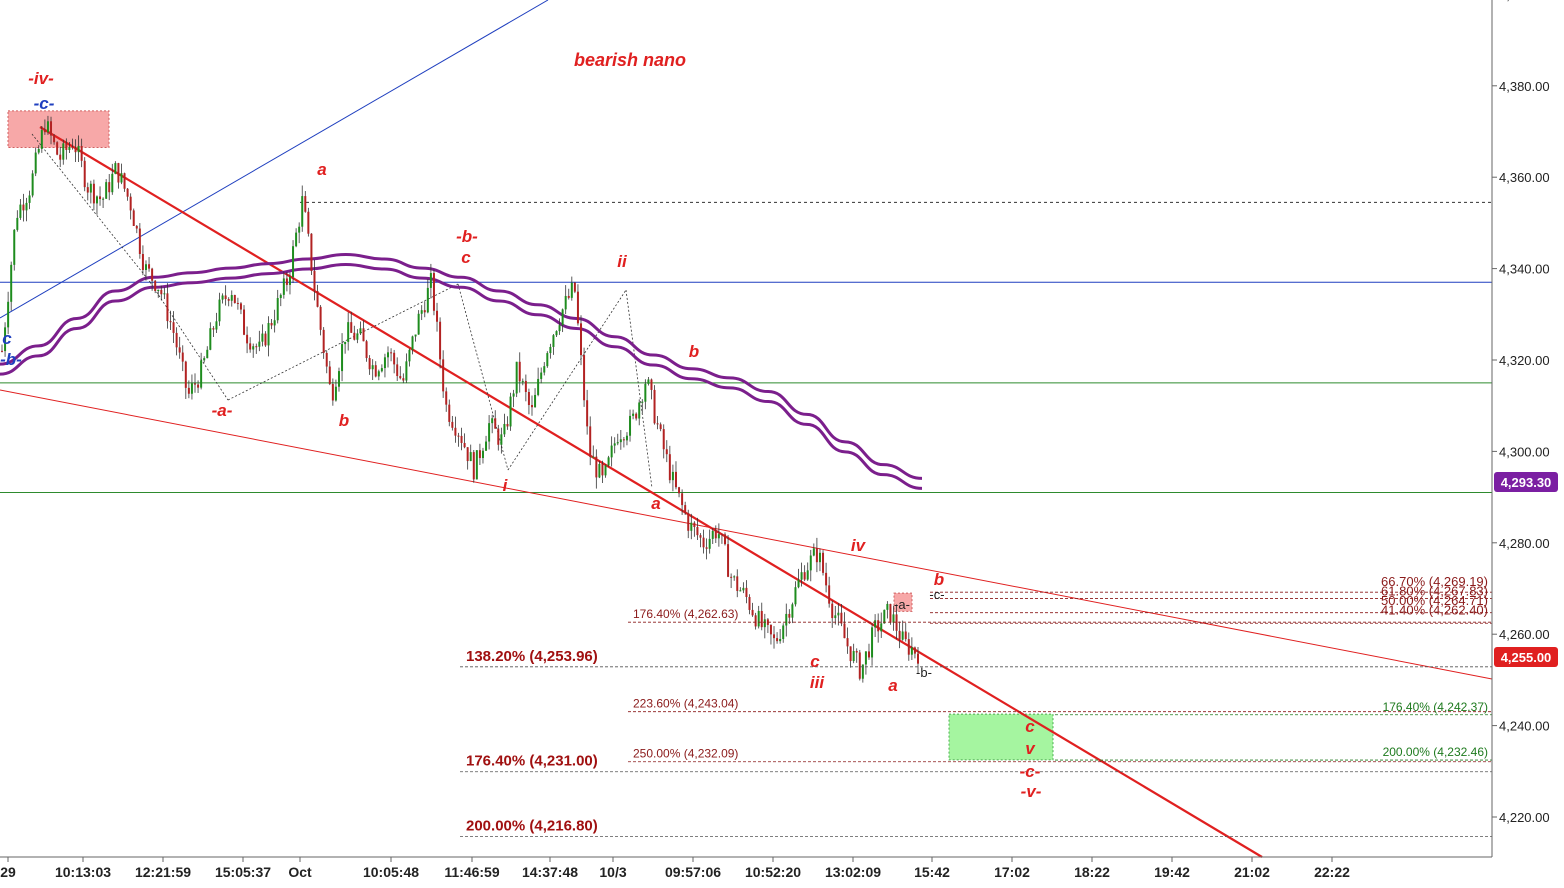 Image resolution: width=1564 pixels, height=888 pixels. Describe the element at coordinates (773, 872) in the screenshot. I see `x-tick-label: 10:52:20` at that location.